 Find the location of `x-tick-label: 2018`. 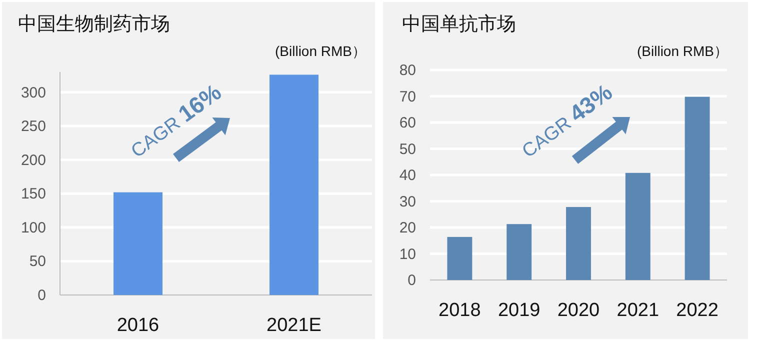

x-tick-label: 2018 is located at coordinates (459, 310).